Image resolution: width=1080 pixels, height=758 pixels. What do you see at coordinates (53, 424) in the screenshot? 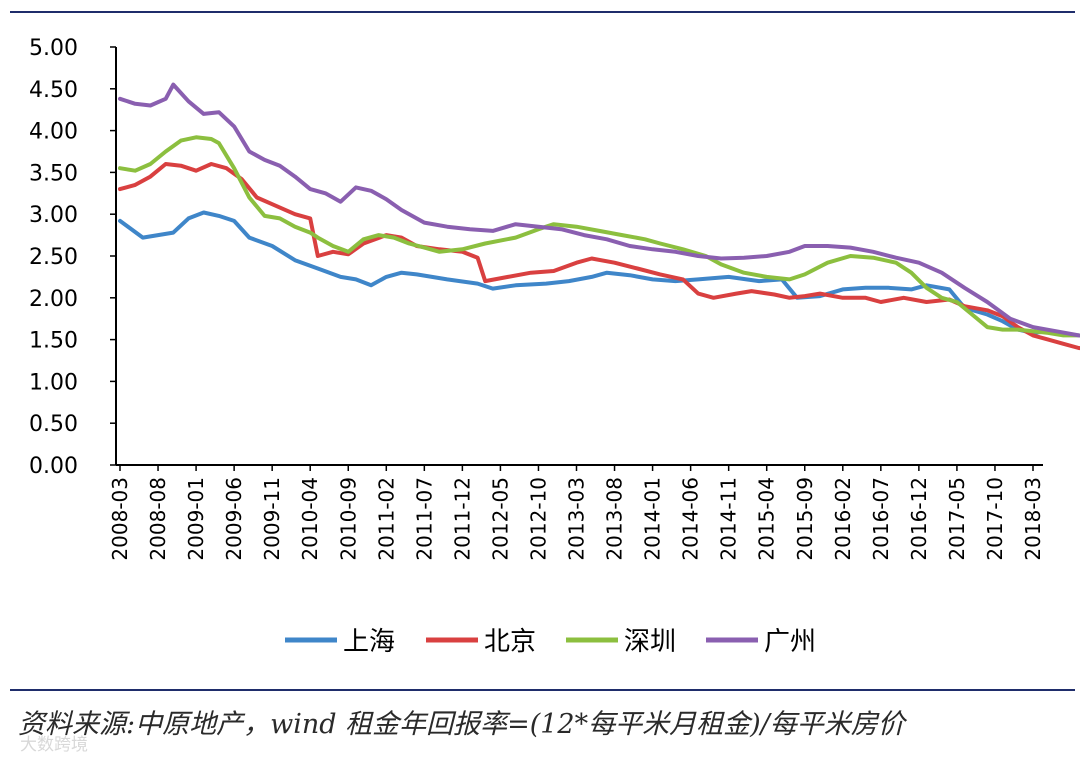
I see `y-tick-label: 0.50` at bounding box center [53, 424].